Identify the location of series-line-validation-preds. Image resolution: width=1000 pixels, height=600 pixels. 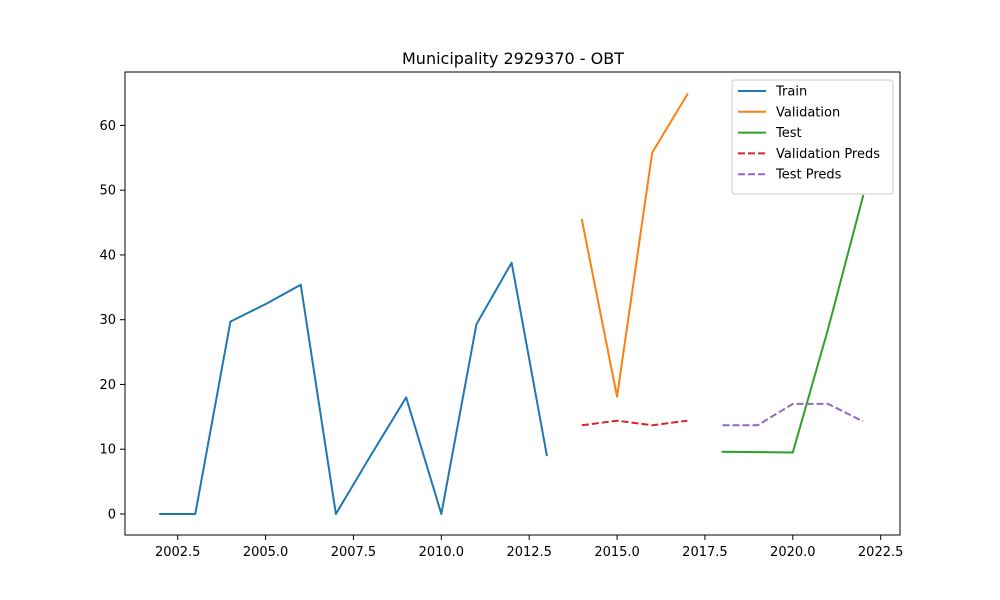
(634, 423).